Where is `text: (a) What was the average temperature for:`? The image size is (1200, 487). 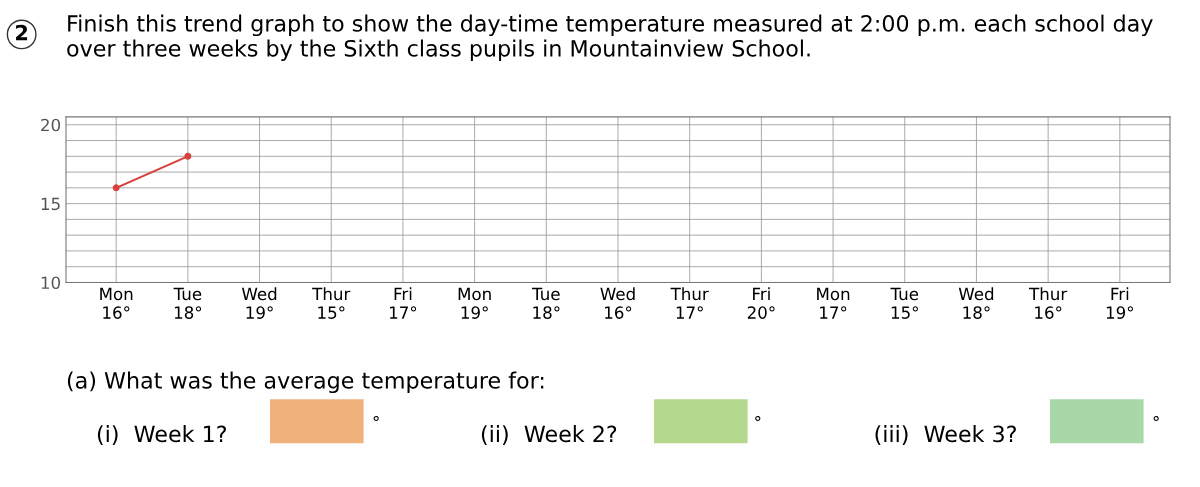 text: (a) What was the average temperature for: is located at coordinates (305, 382).